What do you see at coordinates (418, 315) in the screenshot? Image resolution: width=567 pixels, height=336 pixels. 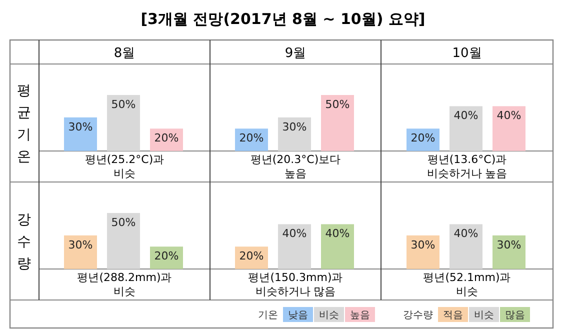 I see `legend-title: 강수량` at bounding box center [418, 315].